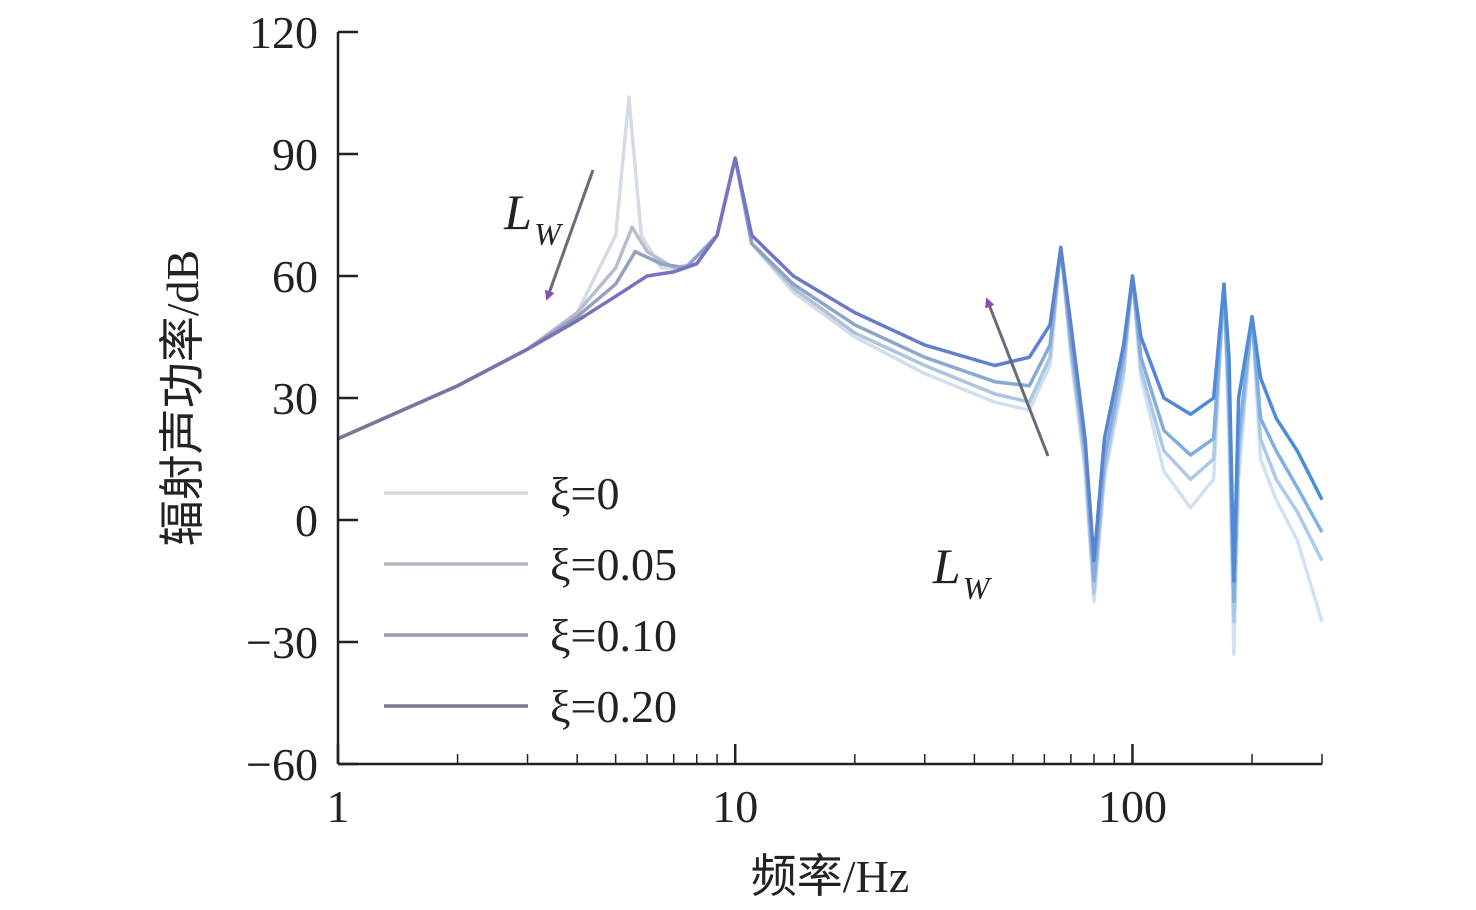 This screenshot has height=910, width=1476. Describe the element at coordinates (295, 154) in the screenshot. I see `y-tick-label: 90` at that location.